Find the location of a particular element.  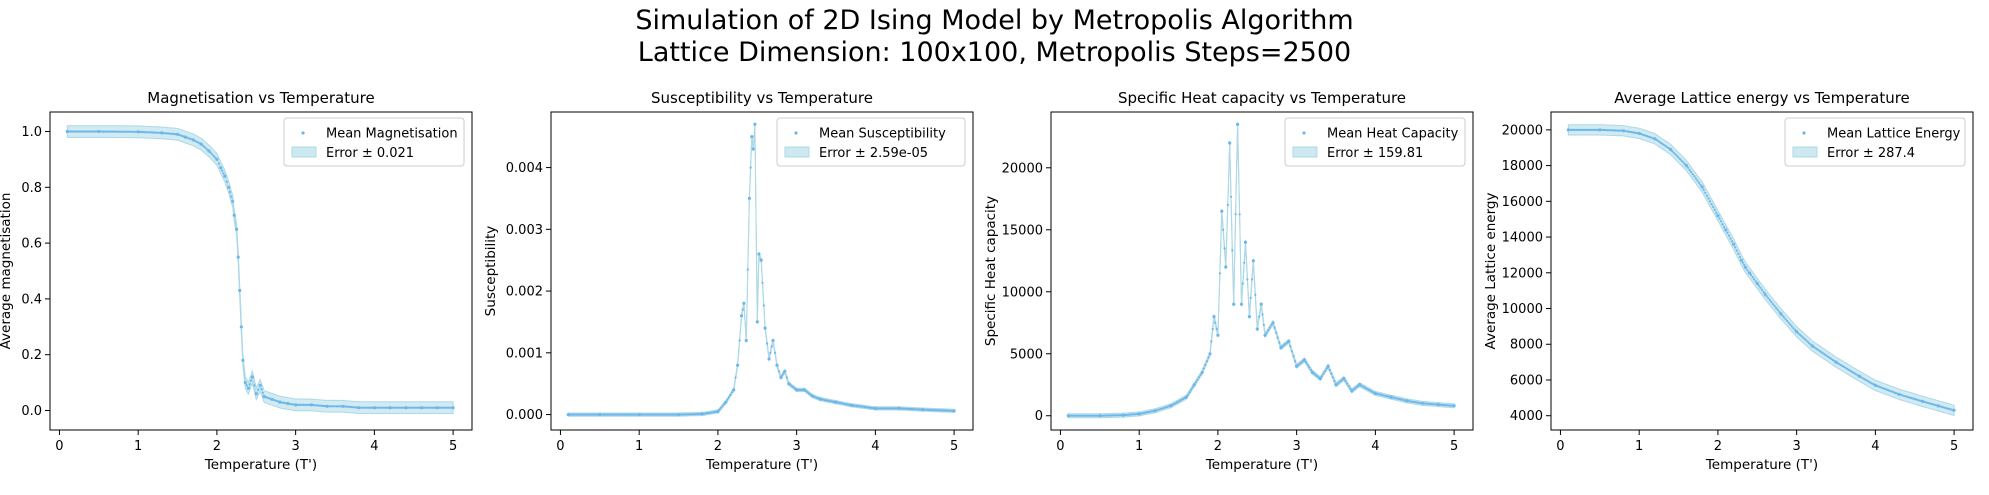

legend-marker-band is located at coordinates (304, 152).